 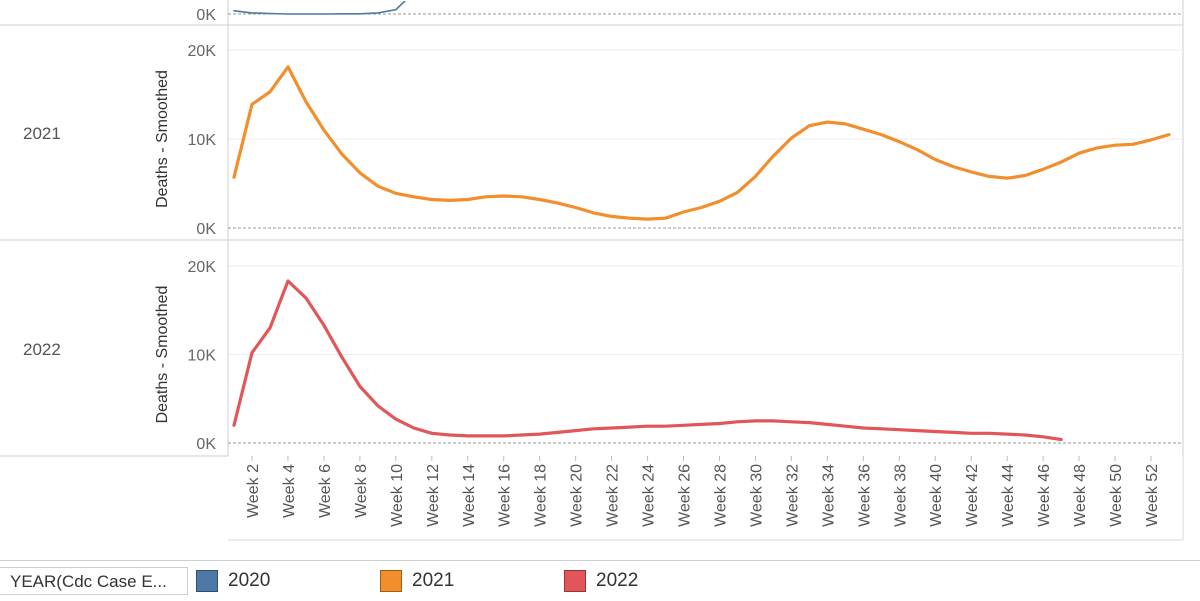 I want to click on x-tick-label: Week 52, so click(x=1152, y=495).